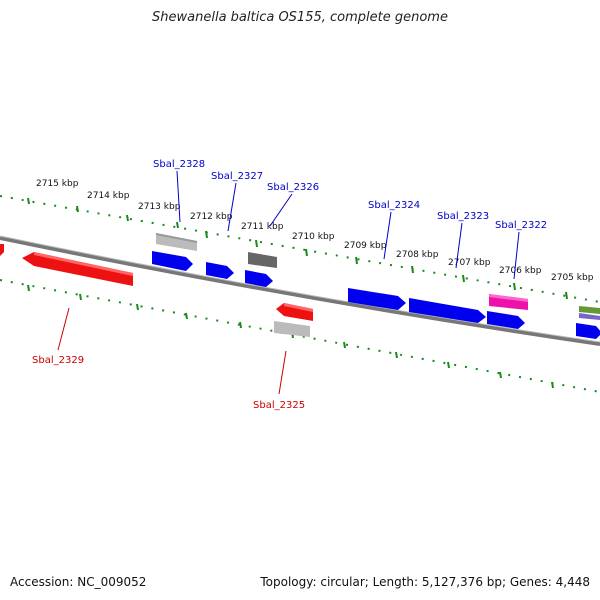  What do you see at coordinates (589, 310) in the screenshot?
I see `gene-arrow-green` at bounding box center [589, 310].